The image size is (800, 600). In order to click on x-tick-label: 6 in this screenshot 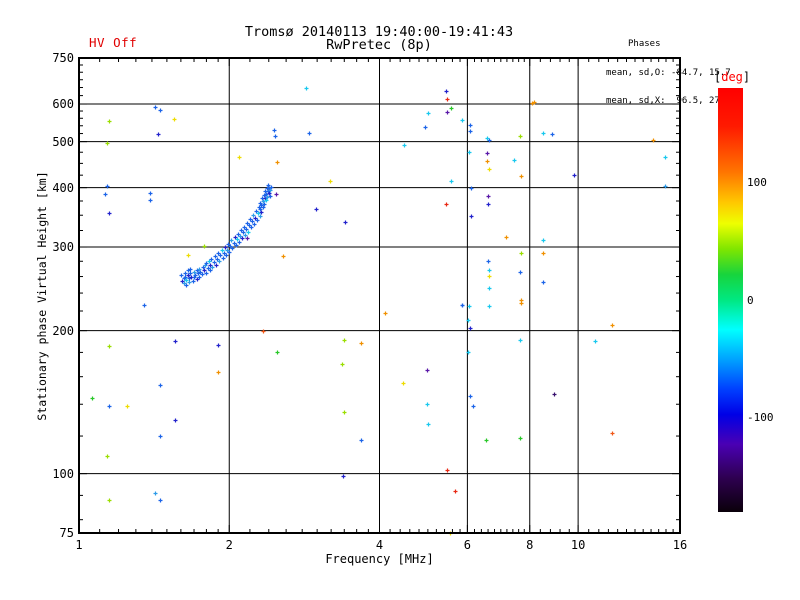, I will do `click(467, 545)`.